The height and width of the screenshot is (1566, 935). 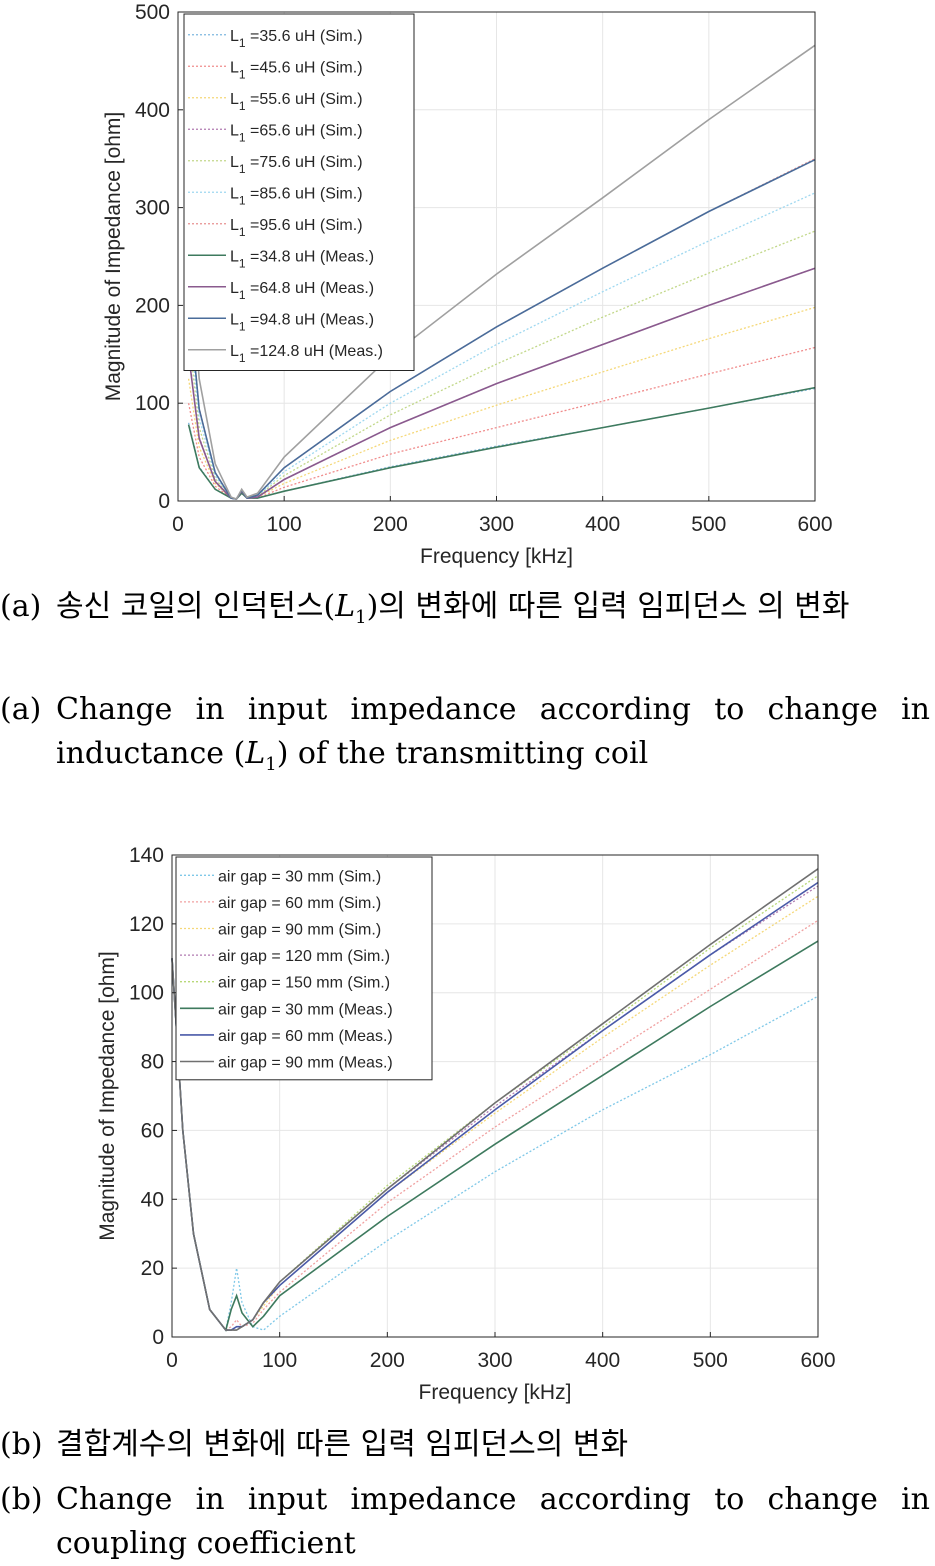 What do you see at coordinates (299, 930) in the screenshot?
I see `chart2-legend-label: air gap = 90 mm (Sim.)` at bounding box center [299, 930].